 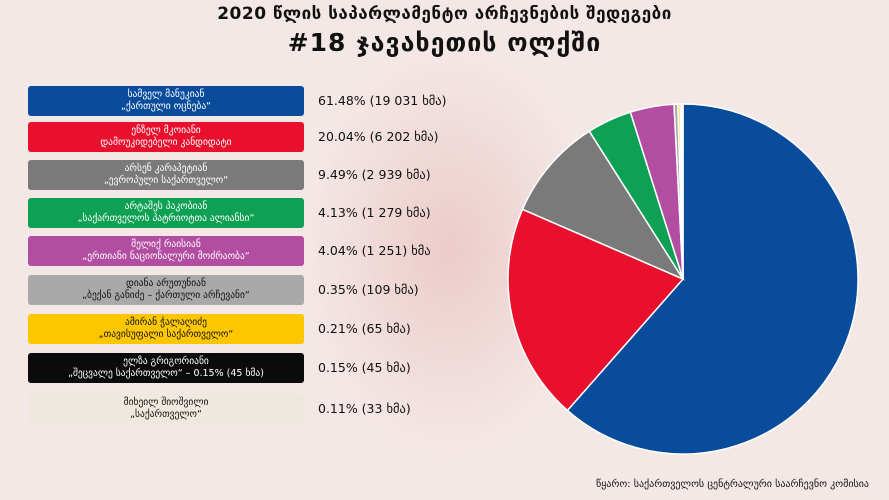 I want to click on legend-name-8: ელზა გრიგორიანი, so click(x=166, y=361).